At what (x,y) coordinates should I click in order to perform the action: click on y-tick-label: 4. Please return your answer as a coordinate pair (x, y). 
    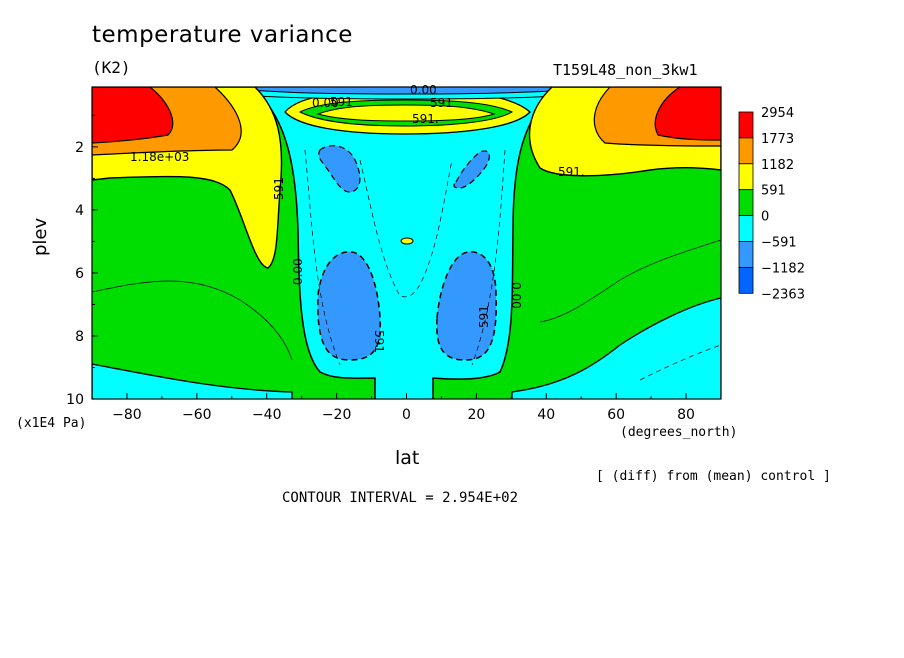
    Looking at the image, I should click on (79, 211).